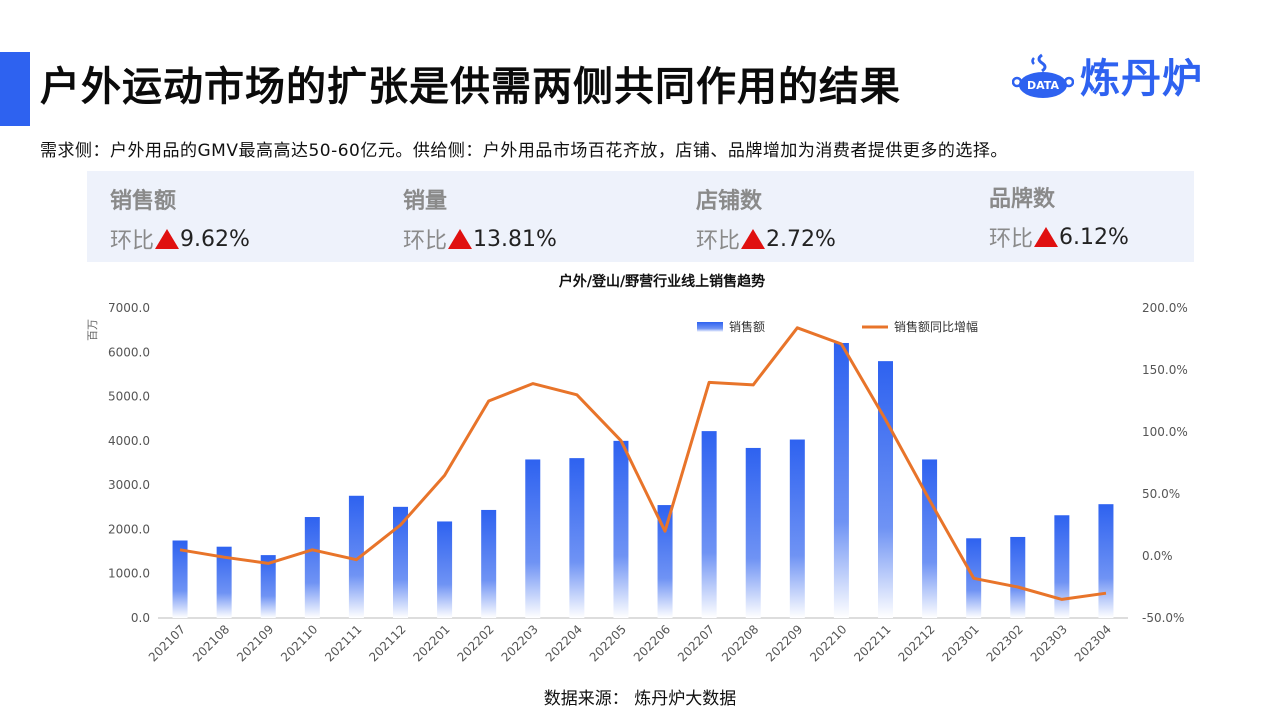 The width and height of the screenshot is (1280, 720). I want to click on brand-logo: DATA 炼丹炉, so click(1107, 75).